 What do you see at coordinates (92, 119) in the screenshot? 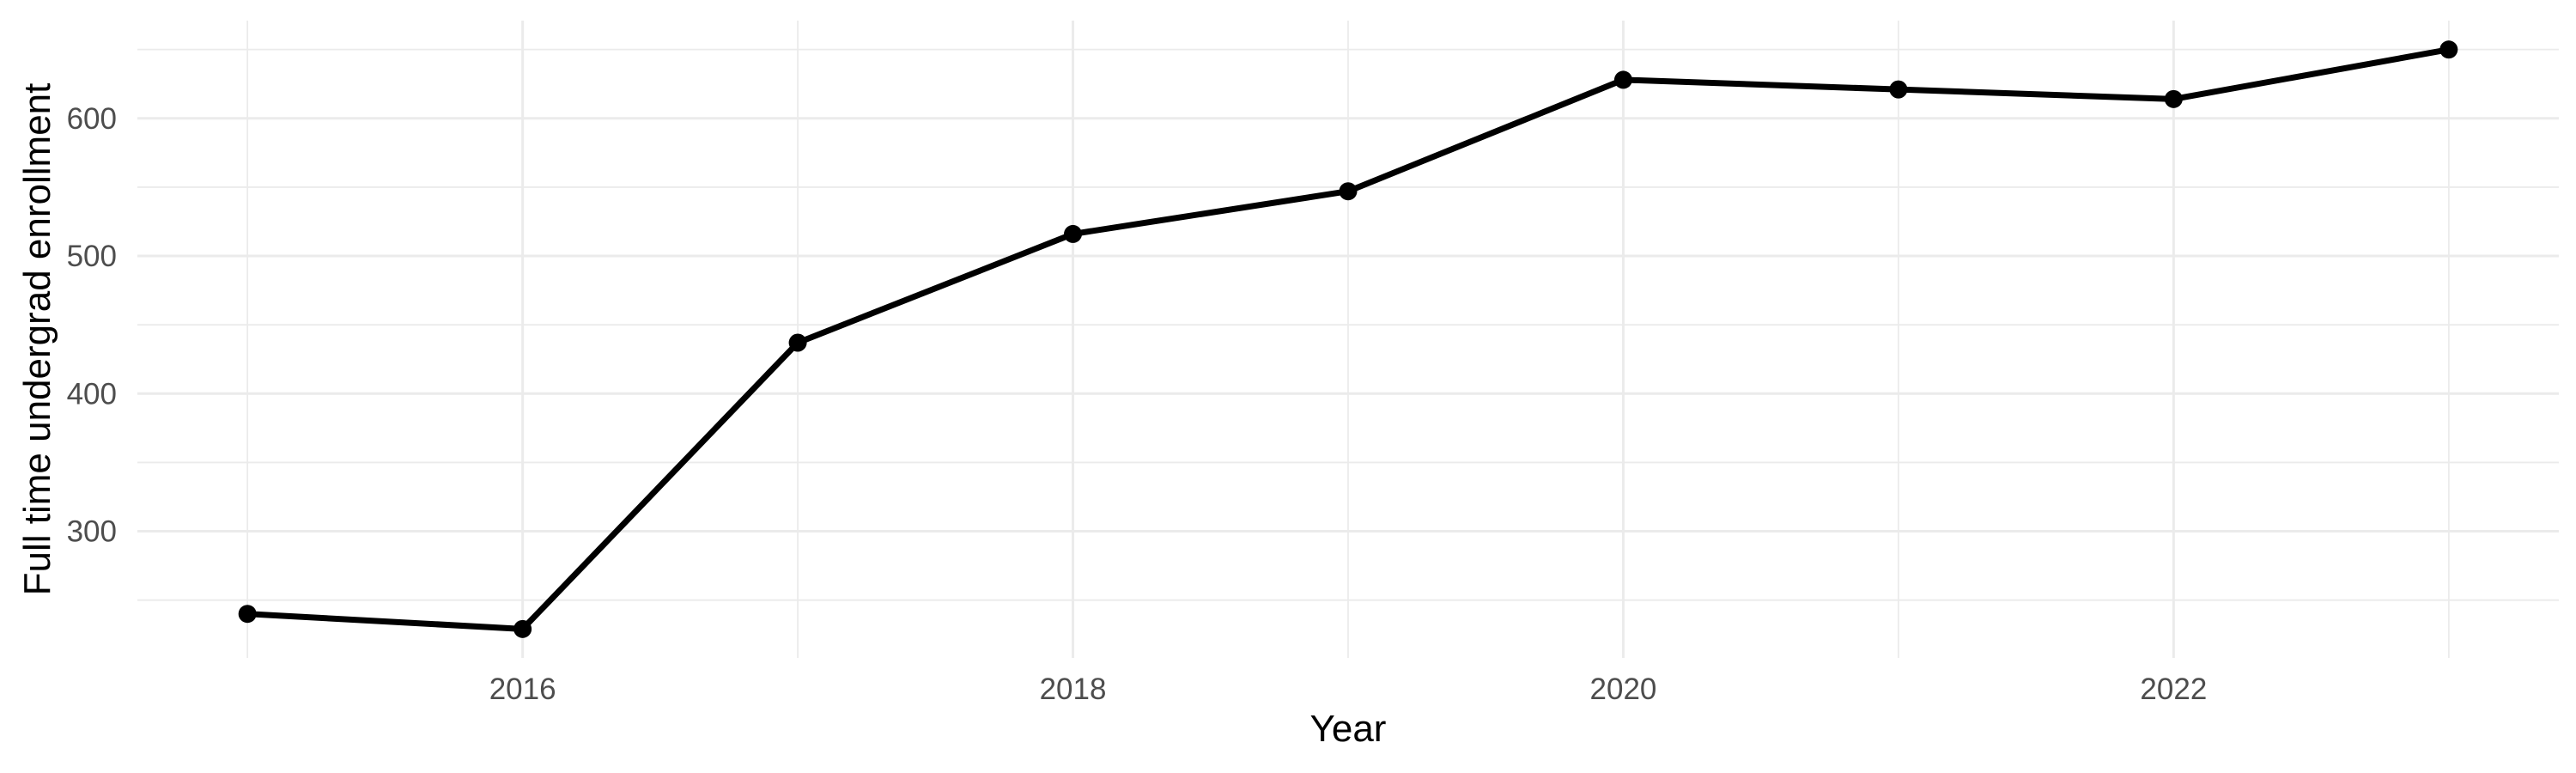
I see `y-tick-label: 600` at bounding box center [92, 119].